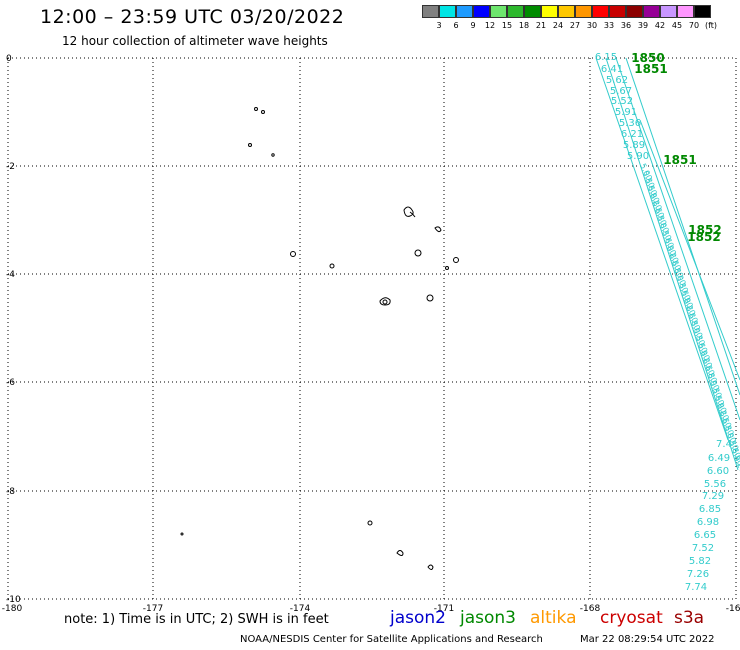 This screenshot has width=740, height=650. I want to click on swh-value: 5.90, so click(638, 156).